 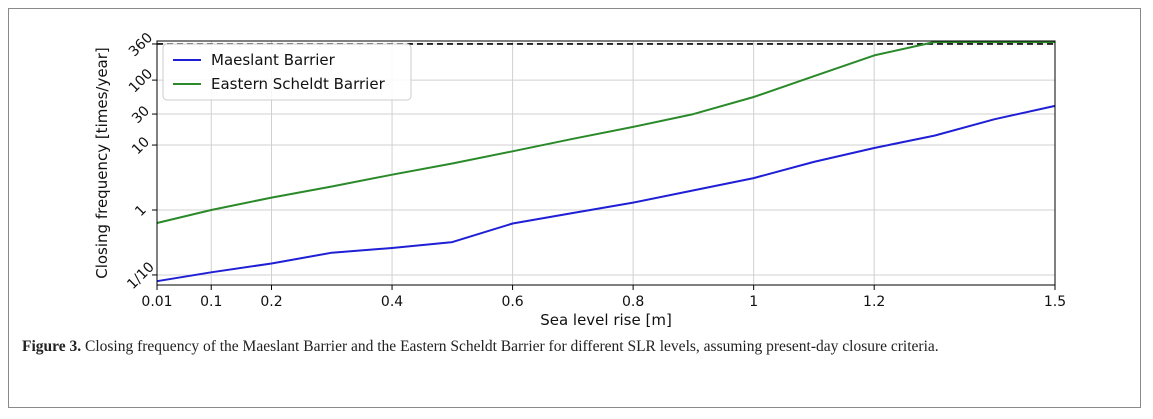 I want to click on x-tick-label: 1.5, so click(x=1055, y=302).